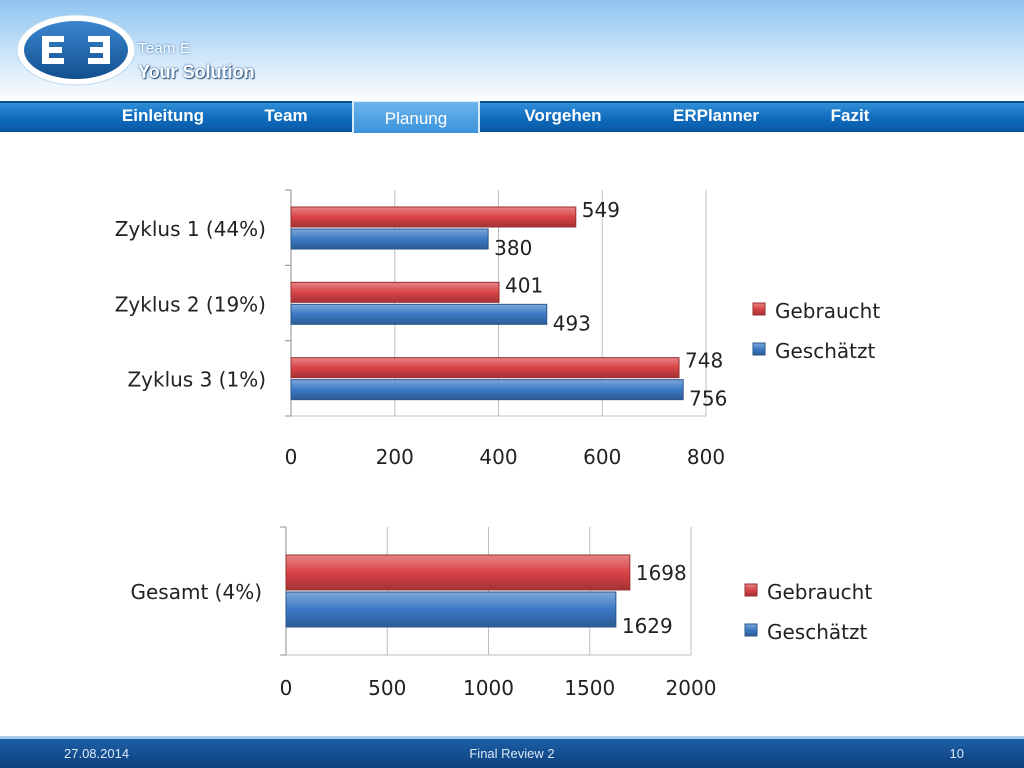  Describe the element at coordinates (76, 50) in the screenshot. I see `ee-logo-icon` at that location.